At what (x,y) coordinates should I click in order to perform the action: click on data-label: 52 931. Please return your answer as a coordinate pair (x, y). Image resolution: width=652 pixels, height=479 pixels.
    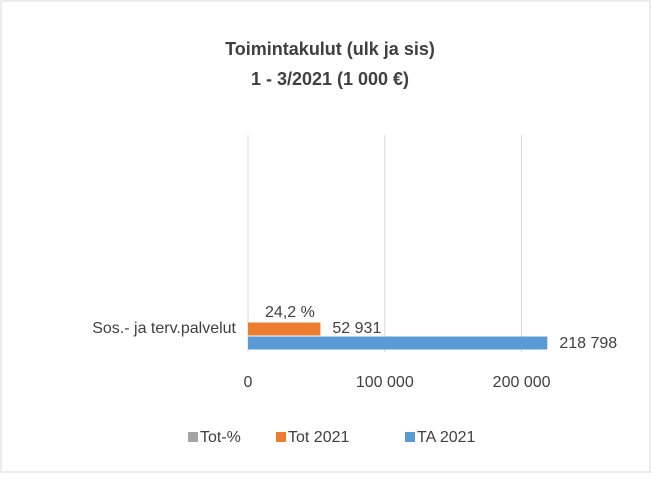
    Looking at the image, I should click on (356, 328).